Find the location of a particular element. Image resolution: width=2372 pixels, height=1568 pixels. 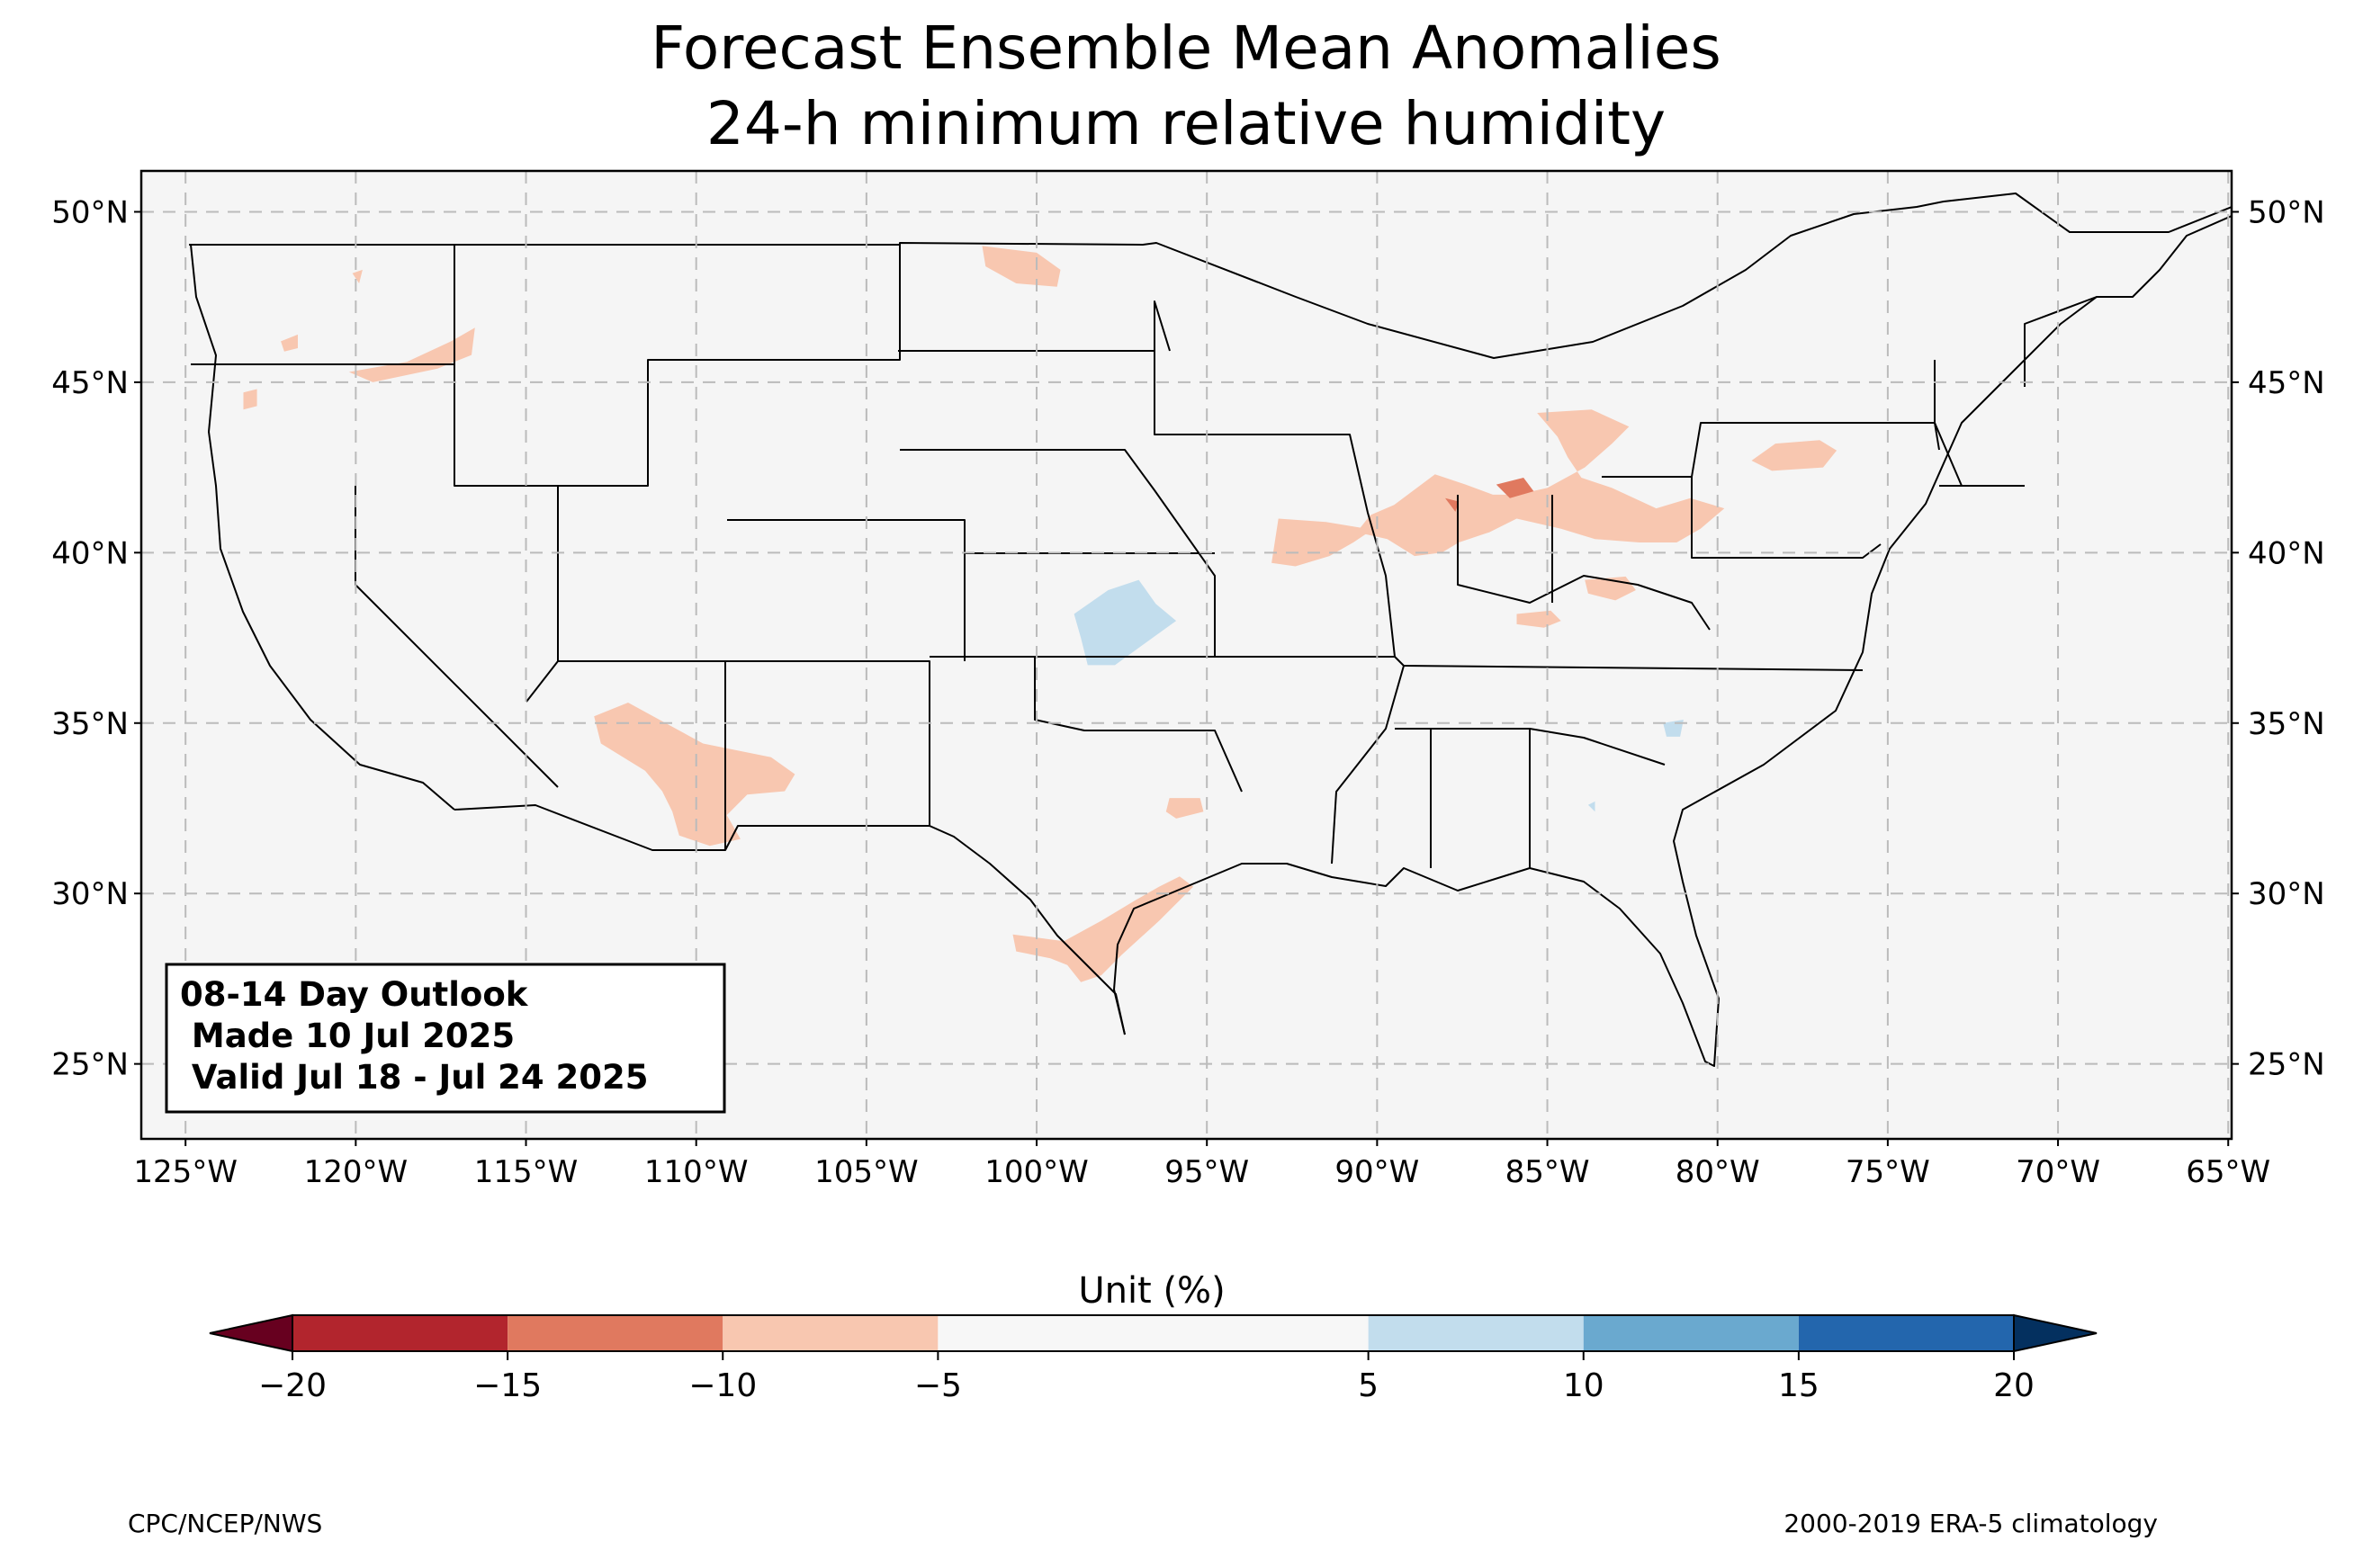

lon-label: 110°W is located at coordinates (697, 1172).